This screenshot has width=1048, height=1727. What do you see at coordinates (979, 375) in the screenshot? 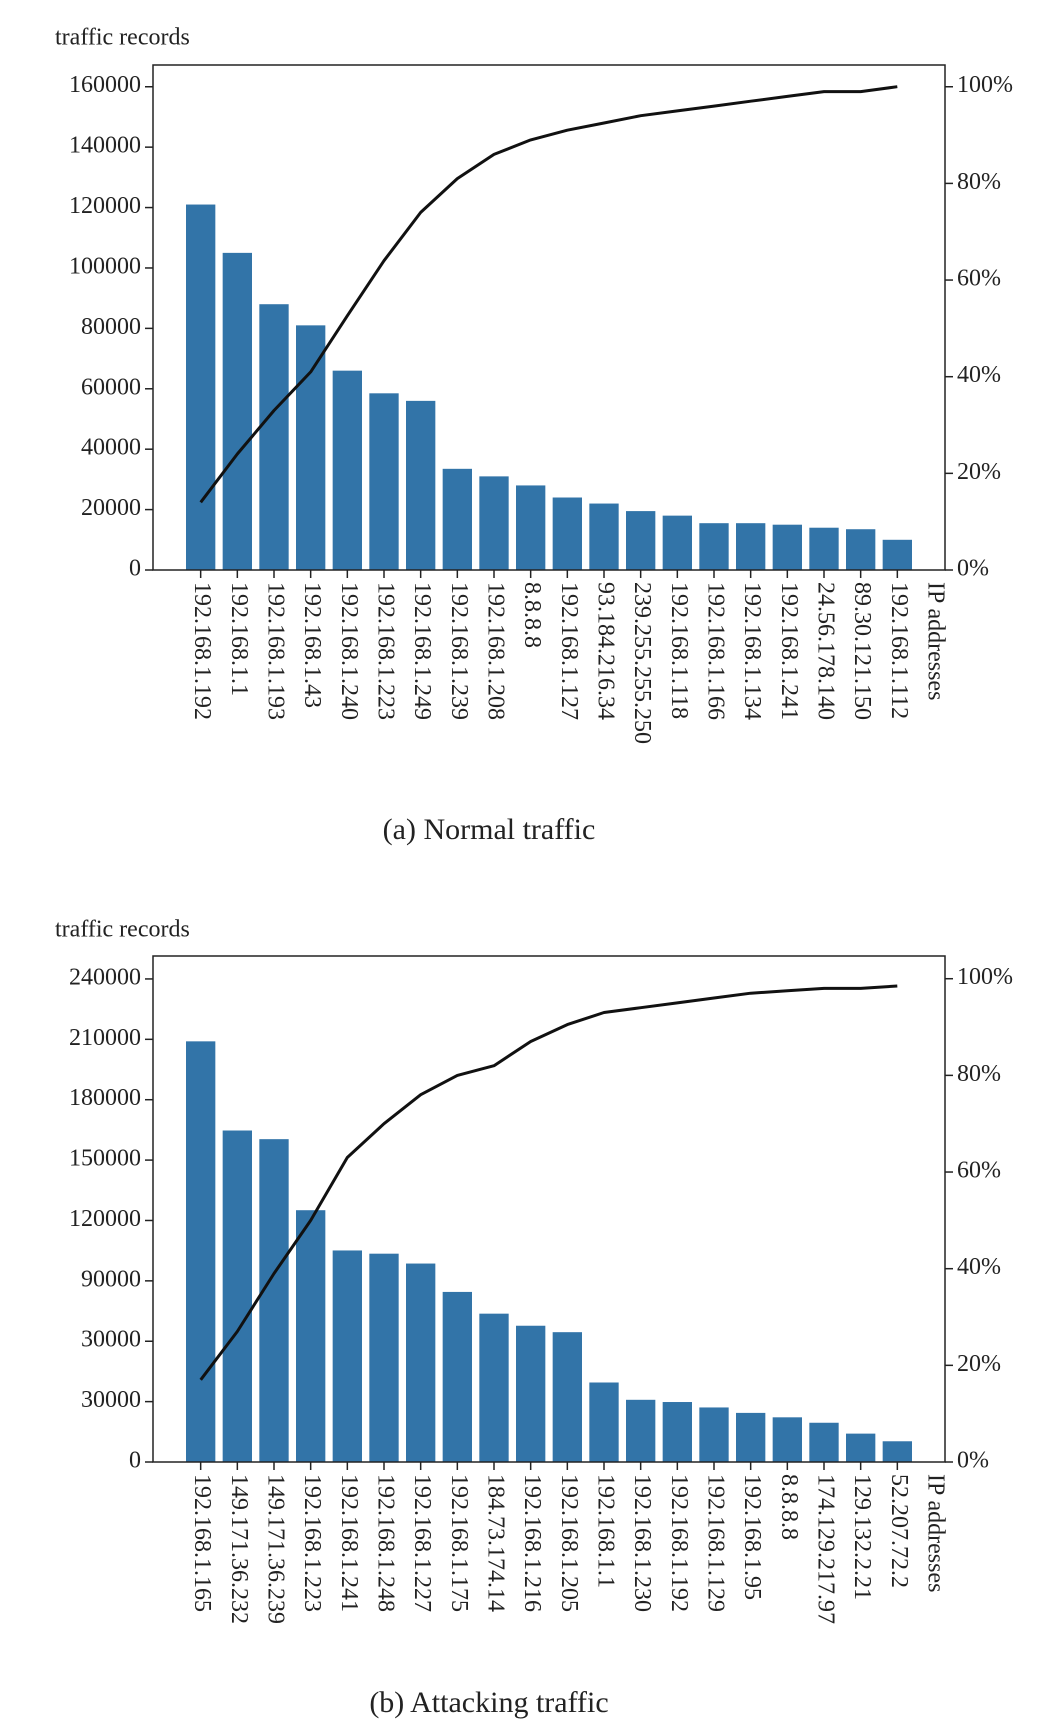
I see `y2-tick-label: 40%` at bounding box center [979, 375].